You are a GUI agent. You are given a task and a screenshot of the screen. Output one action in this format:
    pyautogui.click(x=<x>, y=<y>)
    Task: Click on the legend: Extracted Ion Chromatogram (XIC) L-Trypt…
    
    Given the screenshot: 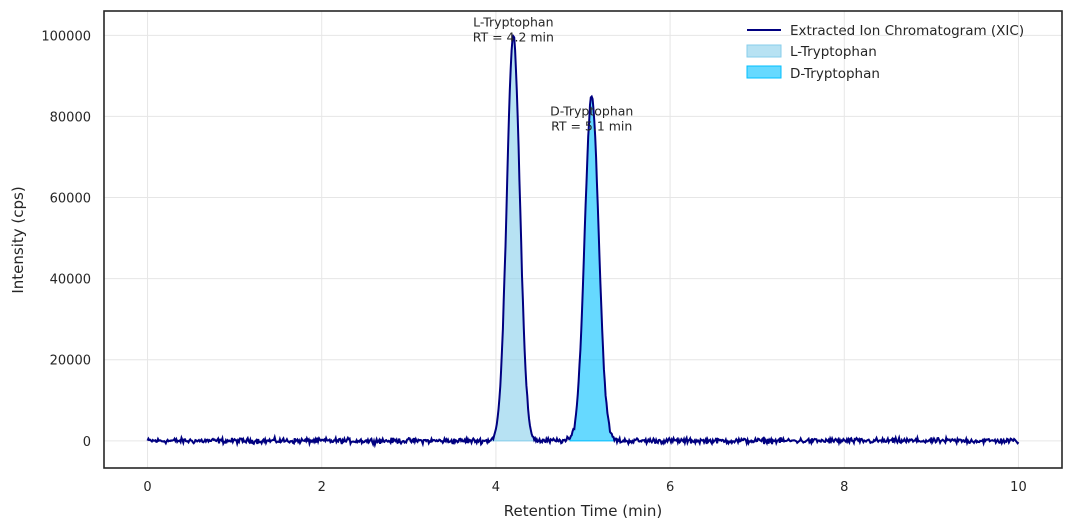 What is the action you would take?
    pyautogui.click(x=885, y=52)
    